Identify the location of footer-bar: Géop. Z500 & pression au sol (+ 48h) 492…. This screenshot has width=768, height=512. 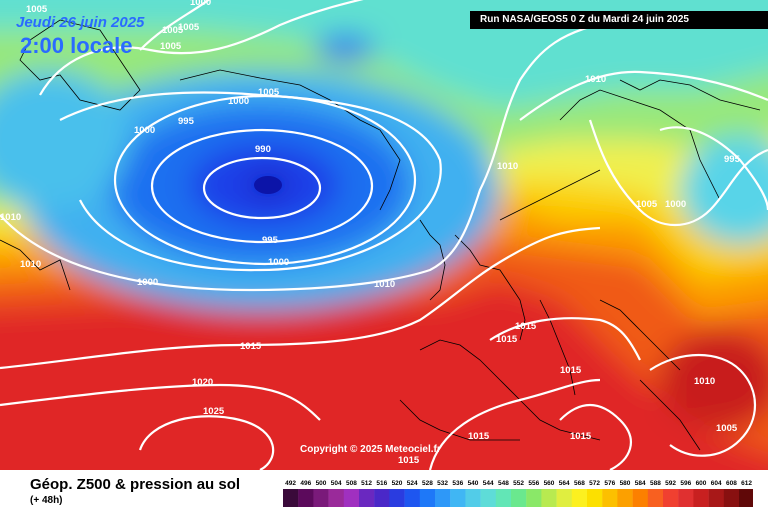
(384, 491).